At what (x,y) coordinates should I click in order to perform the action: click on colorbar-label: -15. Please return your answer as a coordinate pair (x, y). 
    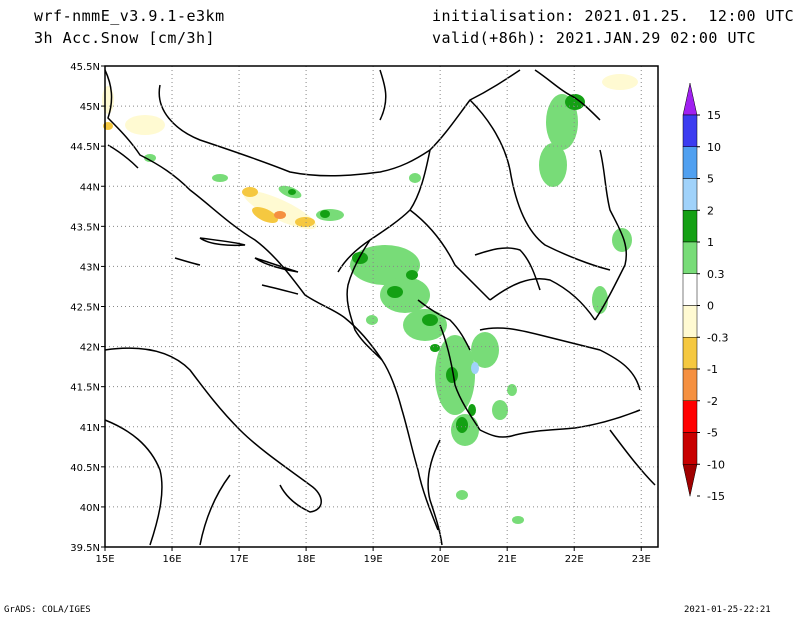
    Looking at the image, I should click on (716, 496).